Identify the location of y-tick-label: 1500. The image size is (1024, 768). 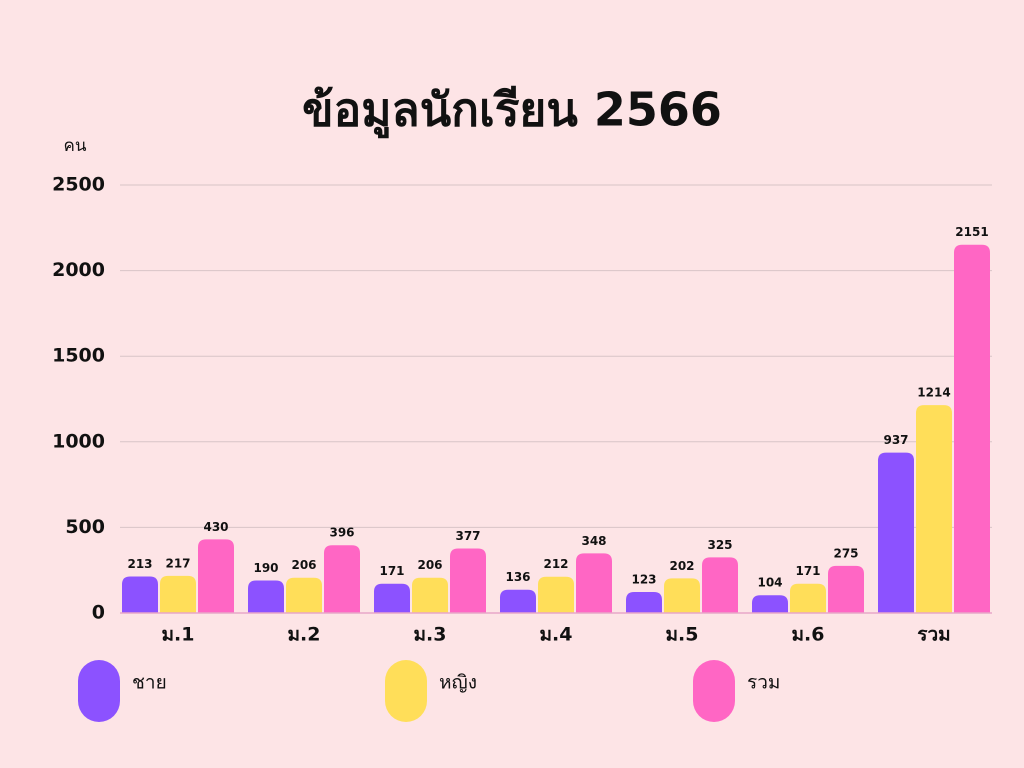
(78, 356).